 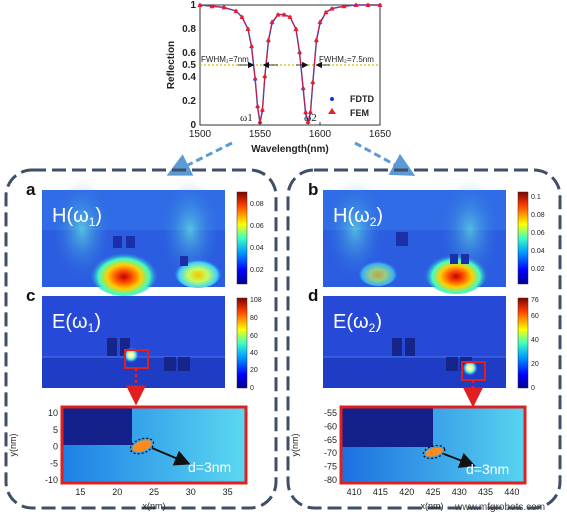 I want to click on zoom-x-tick: 435, so click(x=485, y=492).